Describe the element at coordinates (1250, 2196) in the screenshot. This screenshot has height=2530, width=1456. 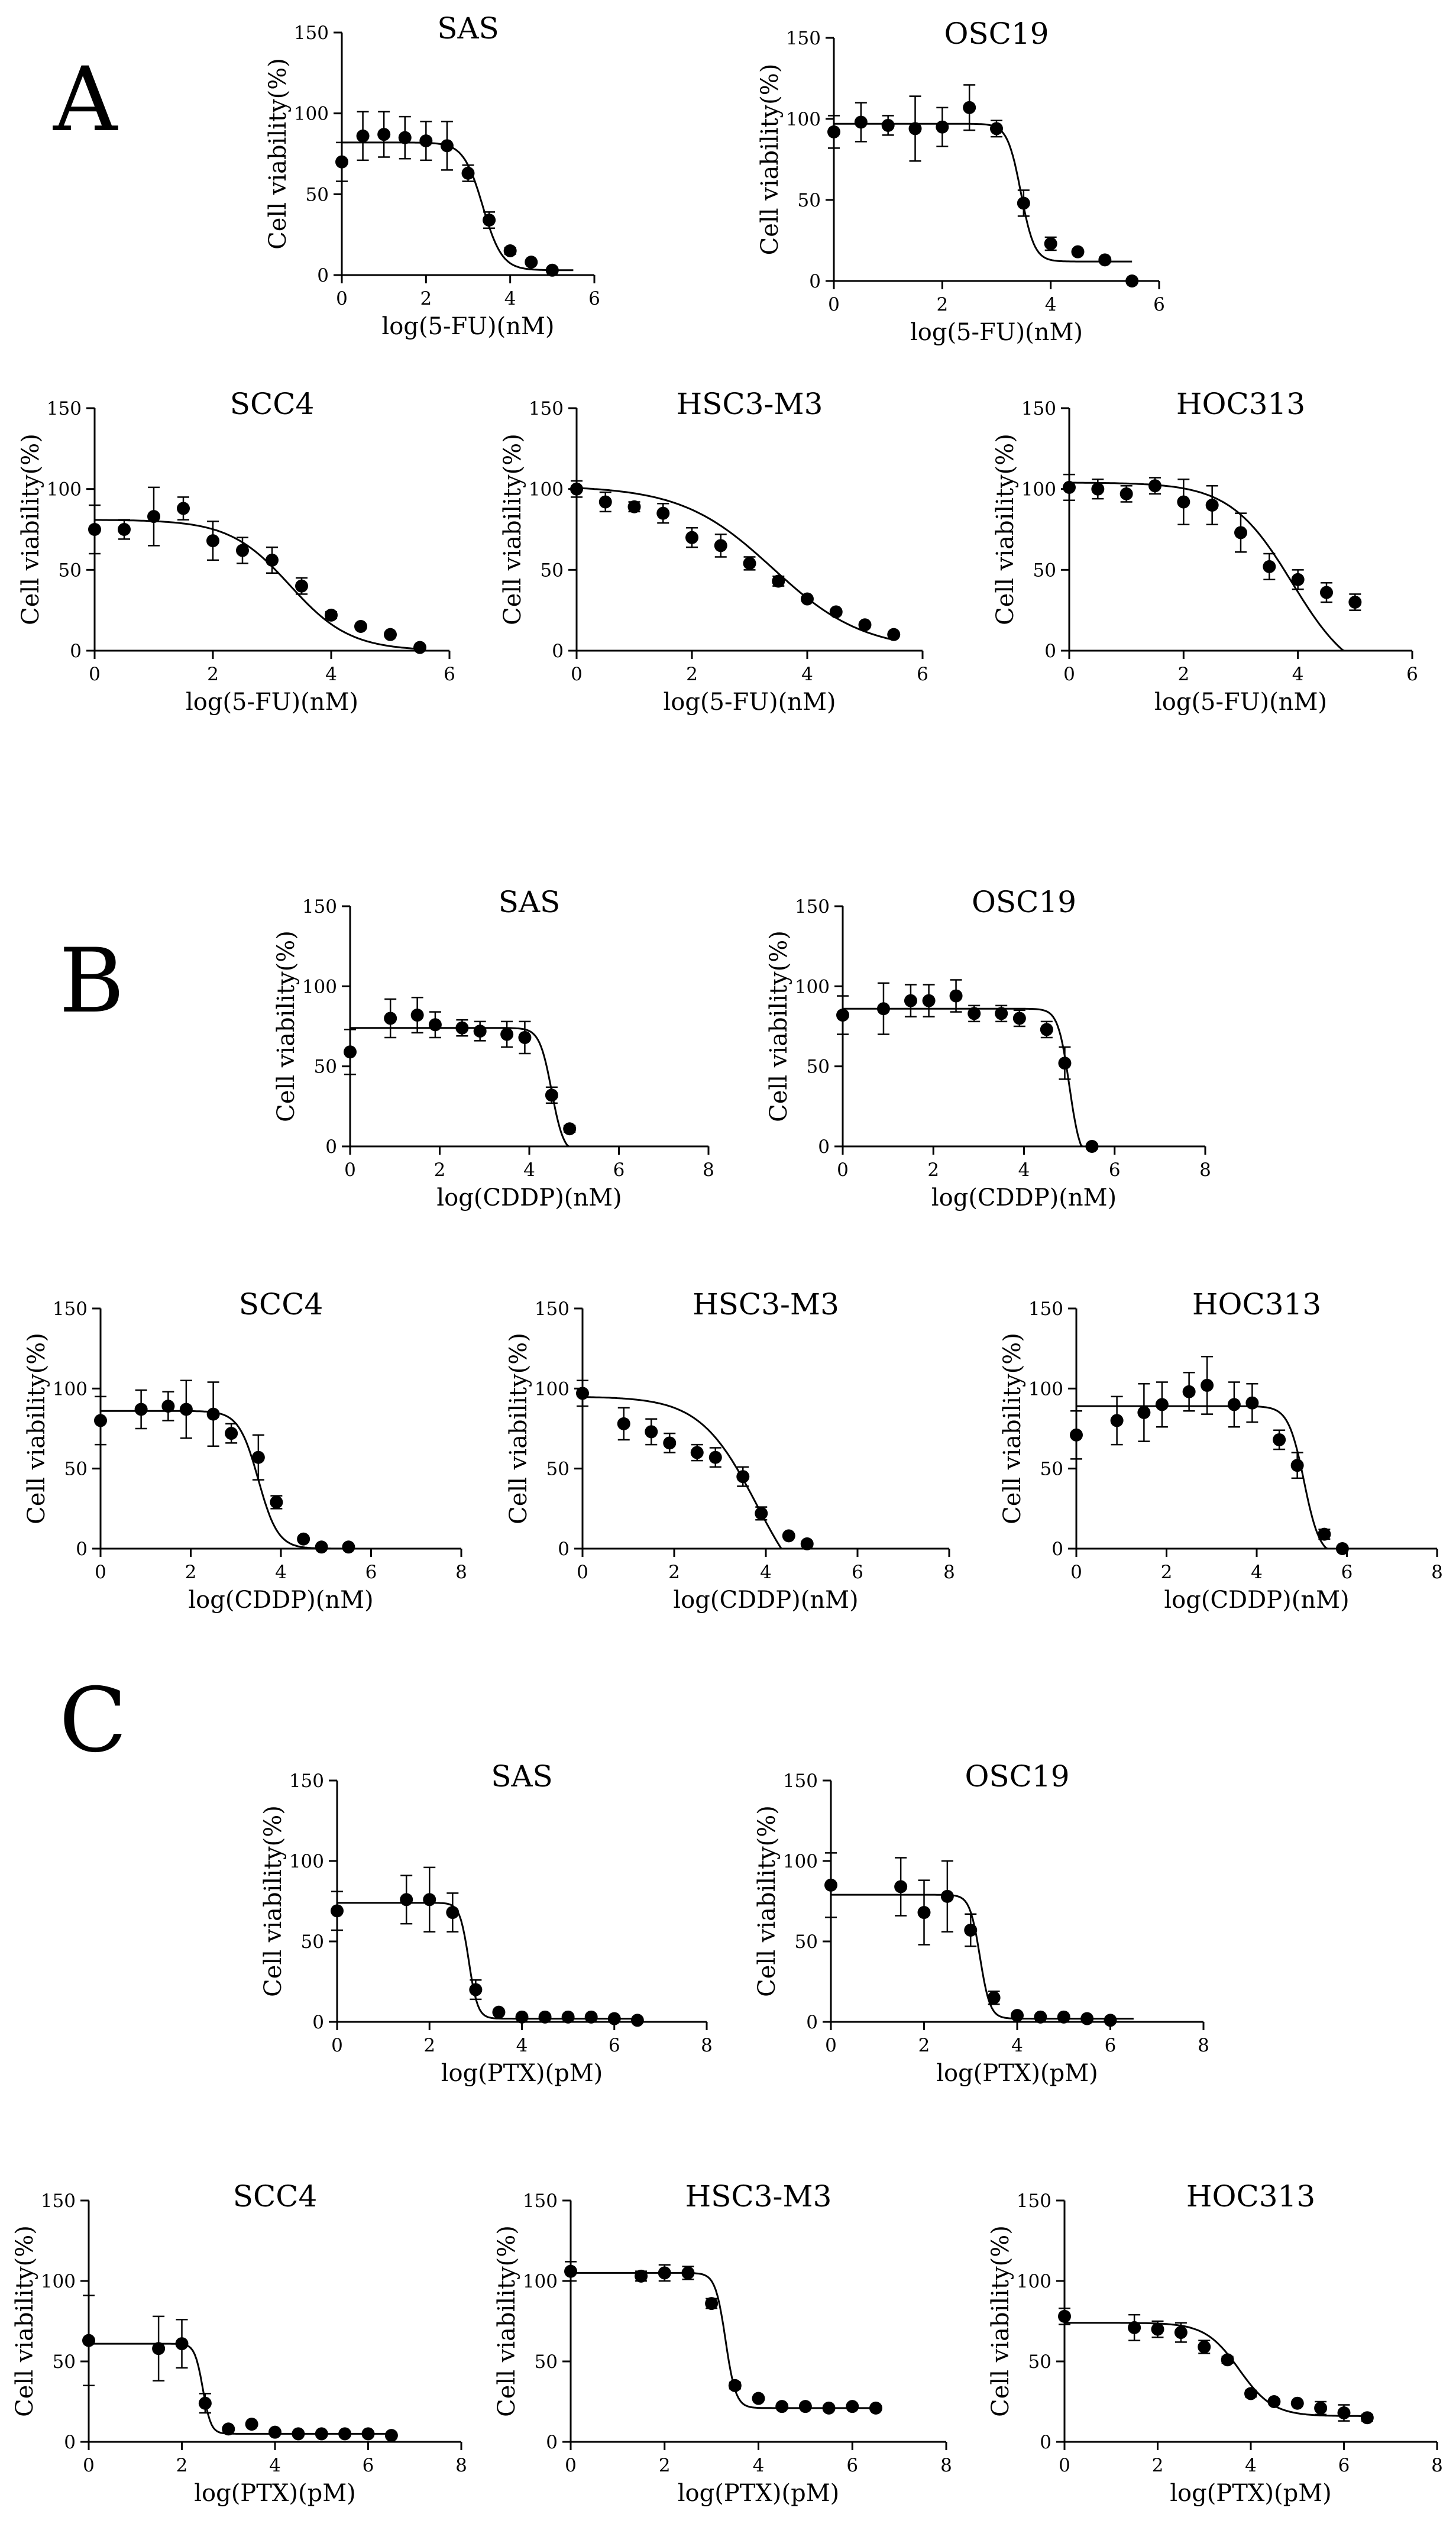
I see `chart-title: HOC313` at that location.